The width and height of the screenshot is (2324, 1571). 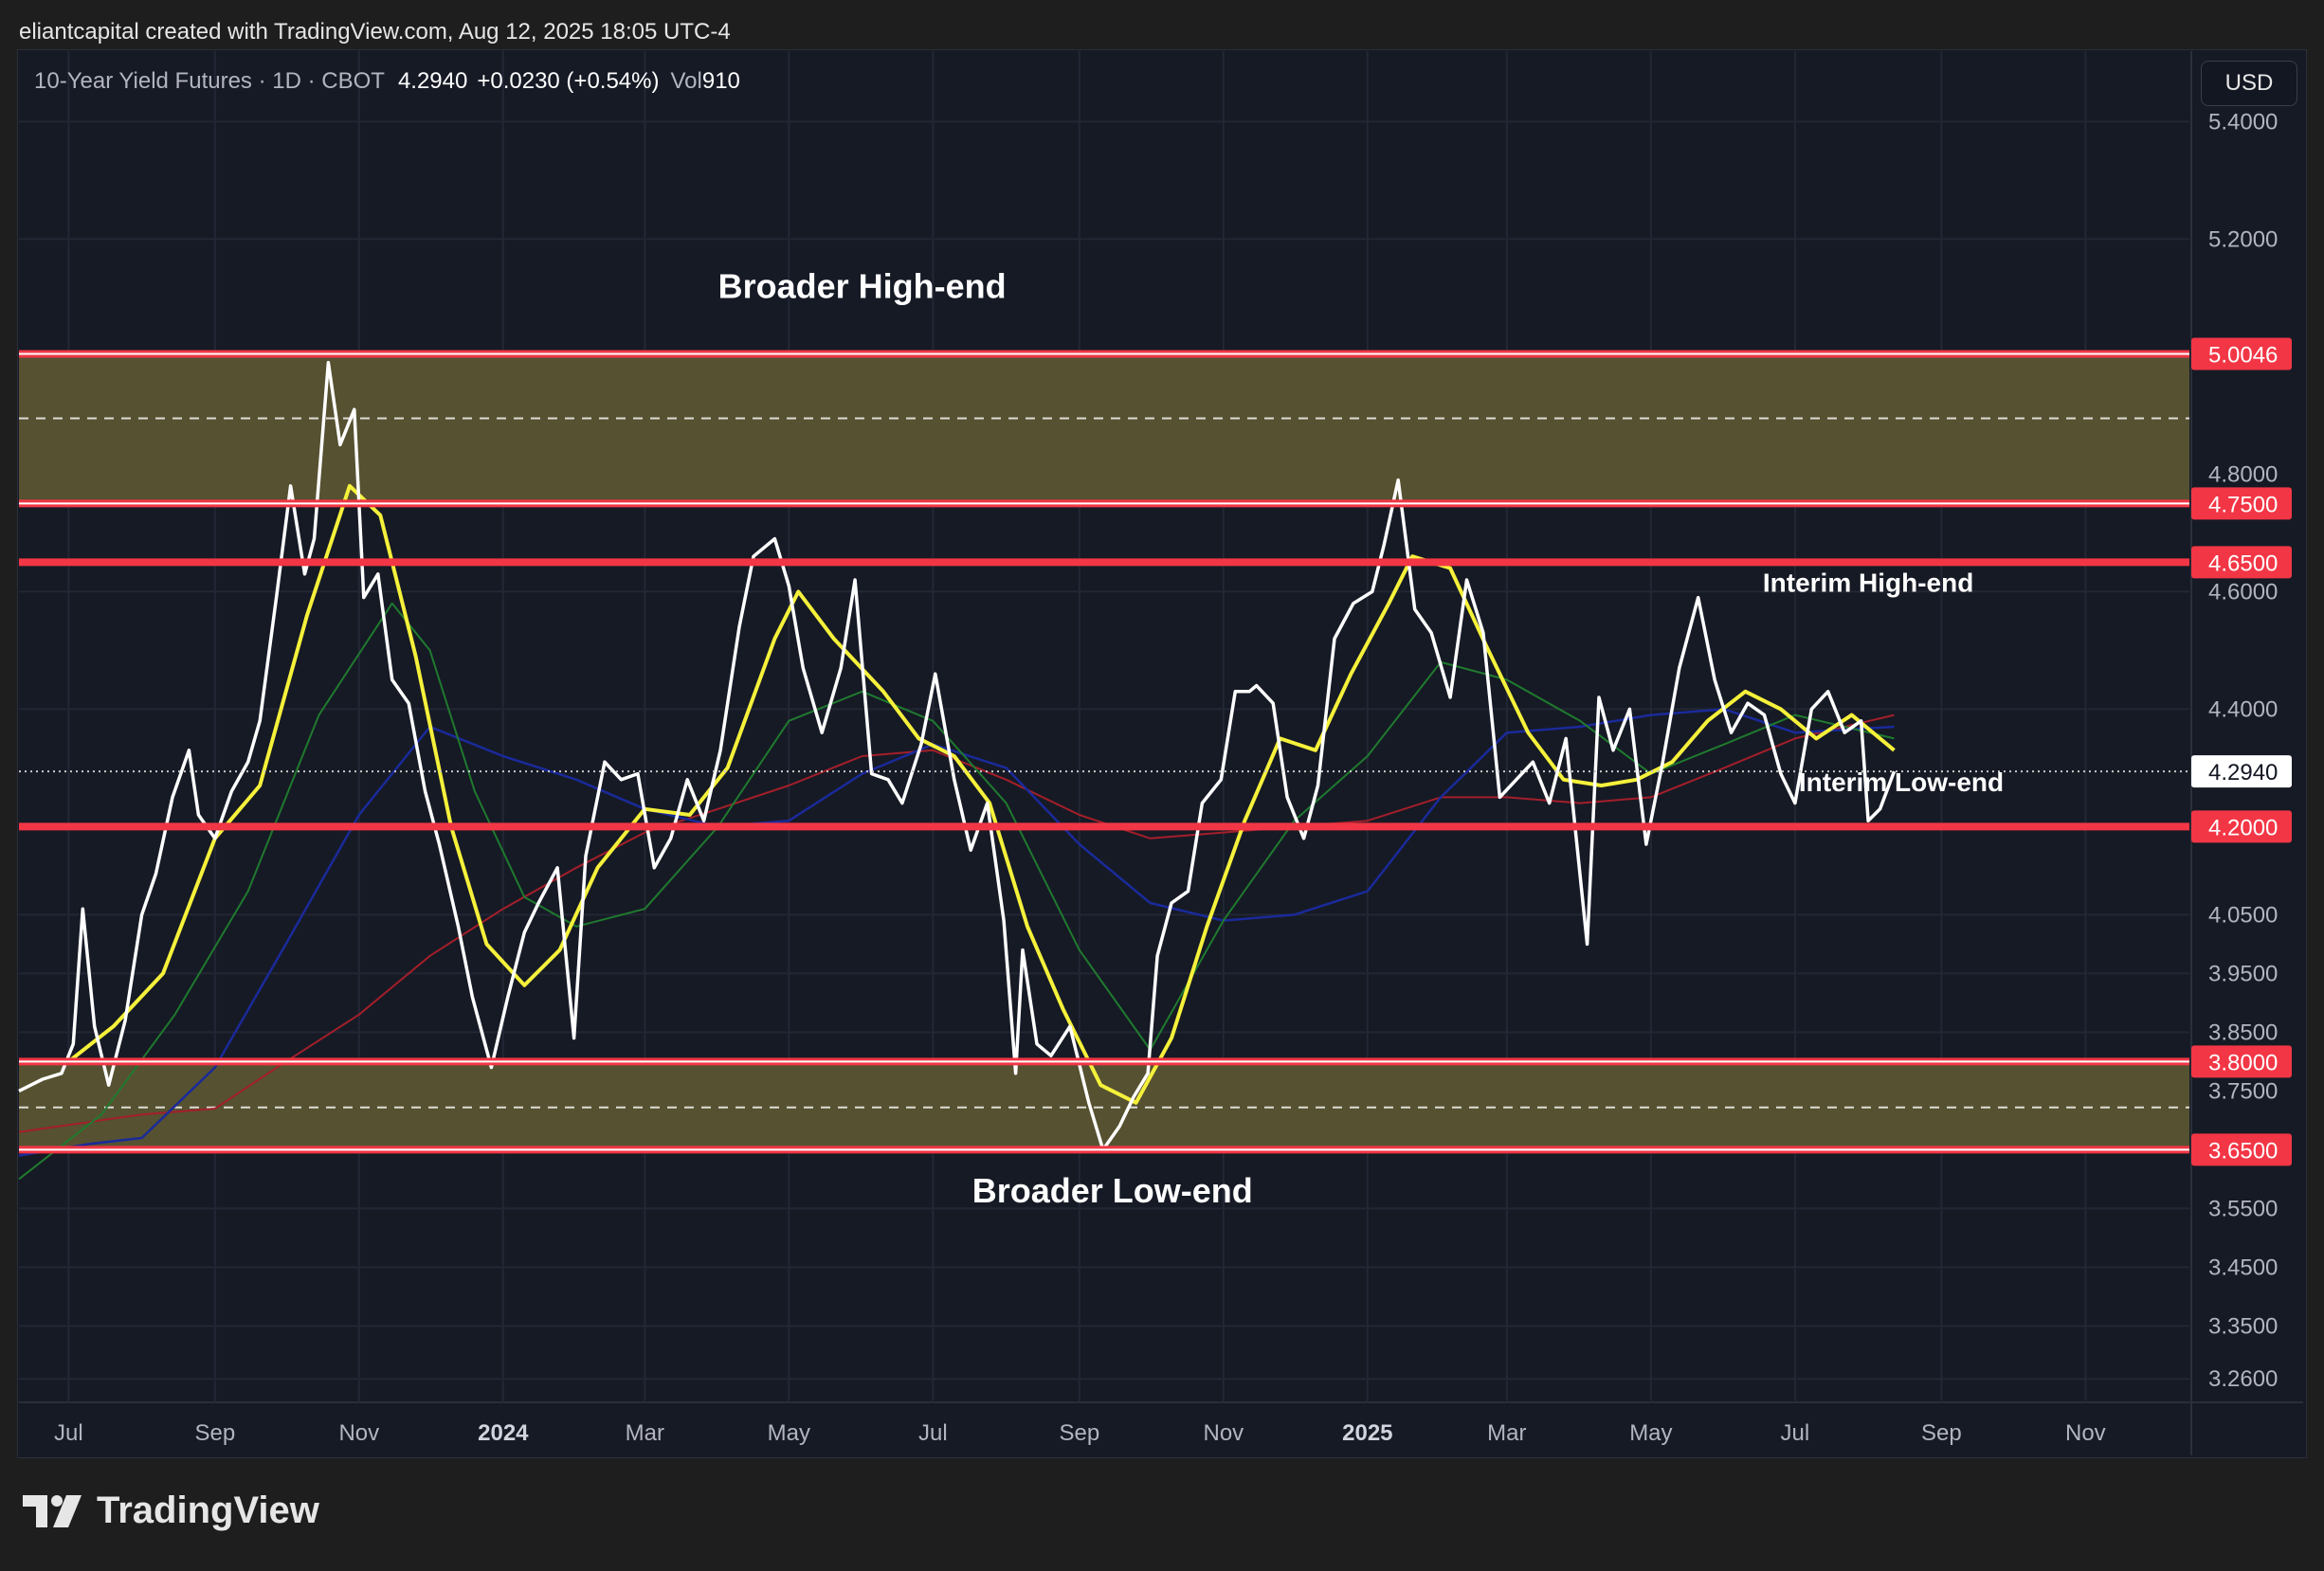 What do you see at coordinates (2247, 726) in the screenshot?
I see `price-axis-background` at bounding box center [2247, 726].